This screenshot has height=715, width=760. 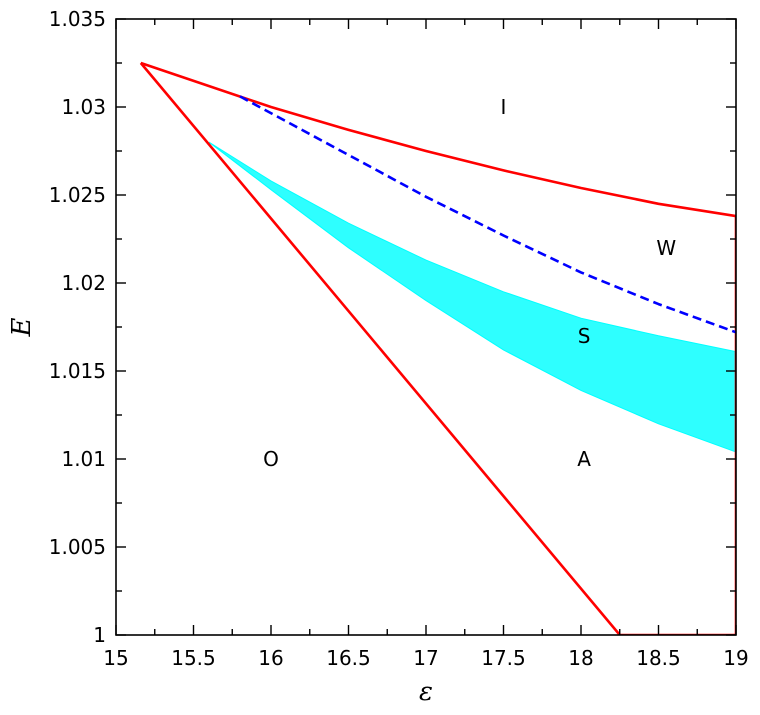 What do you see at coordinates (193, 658) in the screenshot?
I see `x-tick-label: 15.5` at bounding box center [193, 658].